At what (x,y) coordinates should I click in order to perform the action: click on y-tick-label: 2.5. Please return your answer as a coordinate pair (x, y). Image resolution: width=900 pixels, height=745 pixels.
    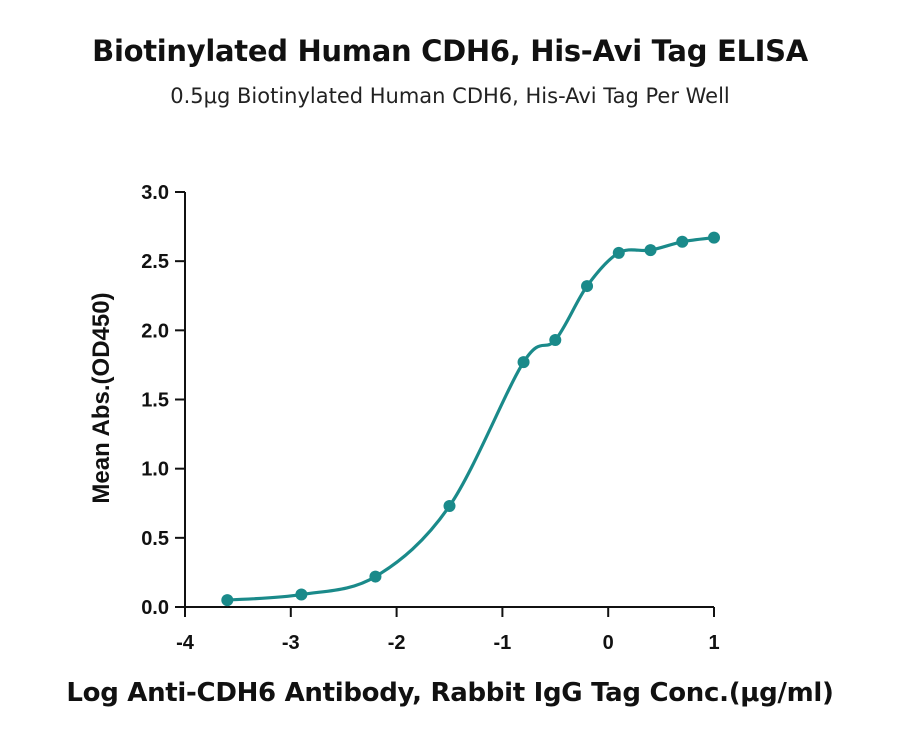
    Looking at the image, I should click on (155, 262).